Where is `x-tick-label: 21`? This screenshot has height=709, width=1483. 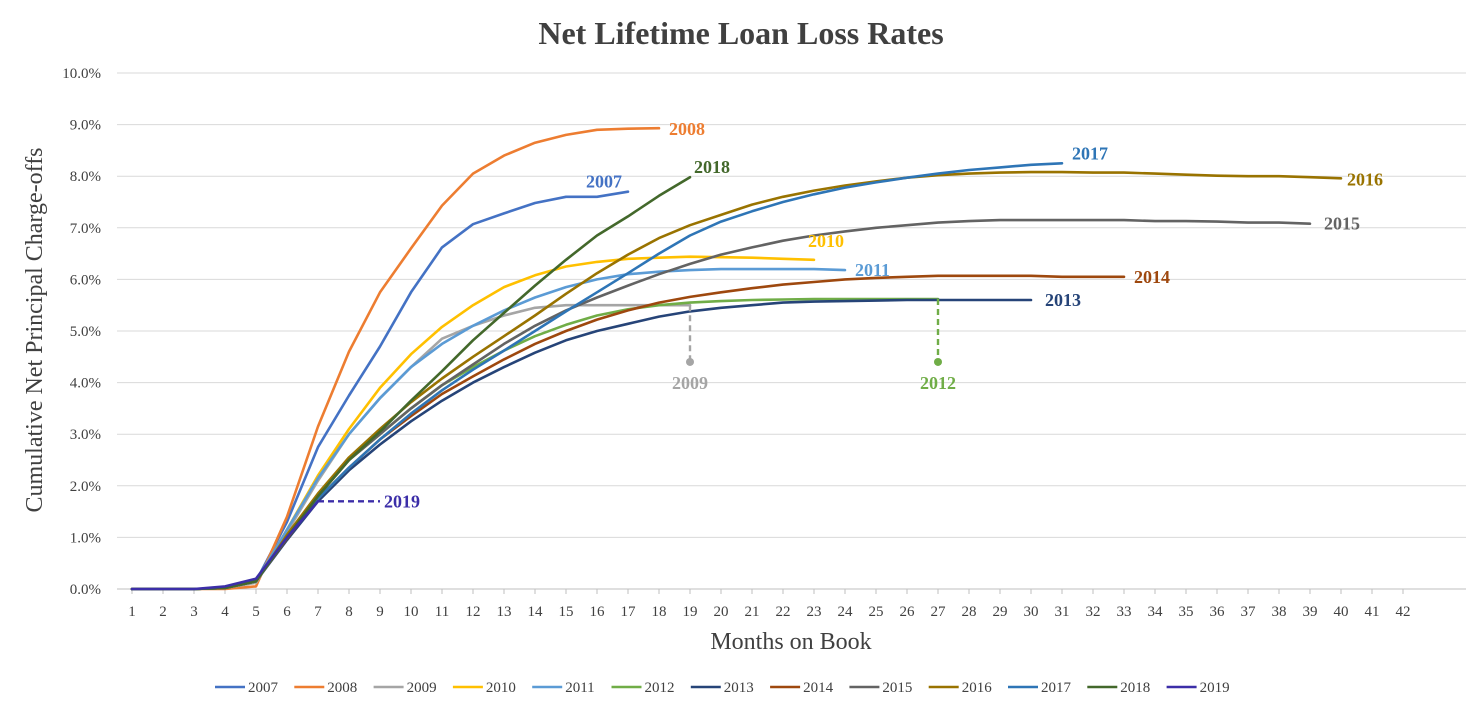
x-tick-label: 21 is located at coordinates (752, 612).